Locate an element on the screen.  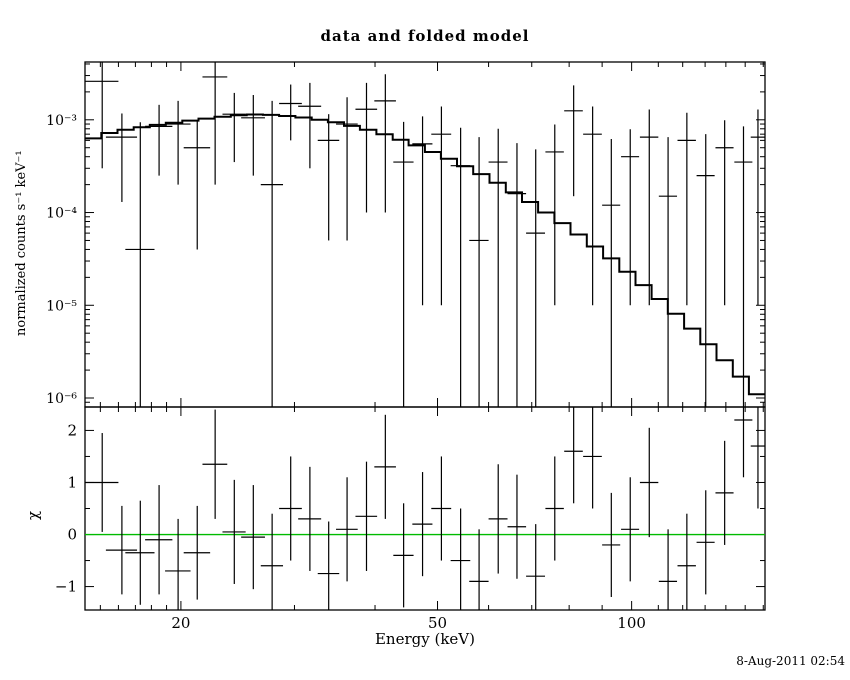
timestamp: 8-Aug-2011 02:54 is located at coordinates (790, 661).